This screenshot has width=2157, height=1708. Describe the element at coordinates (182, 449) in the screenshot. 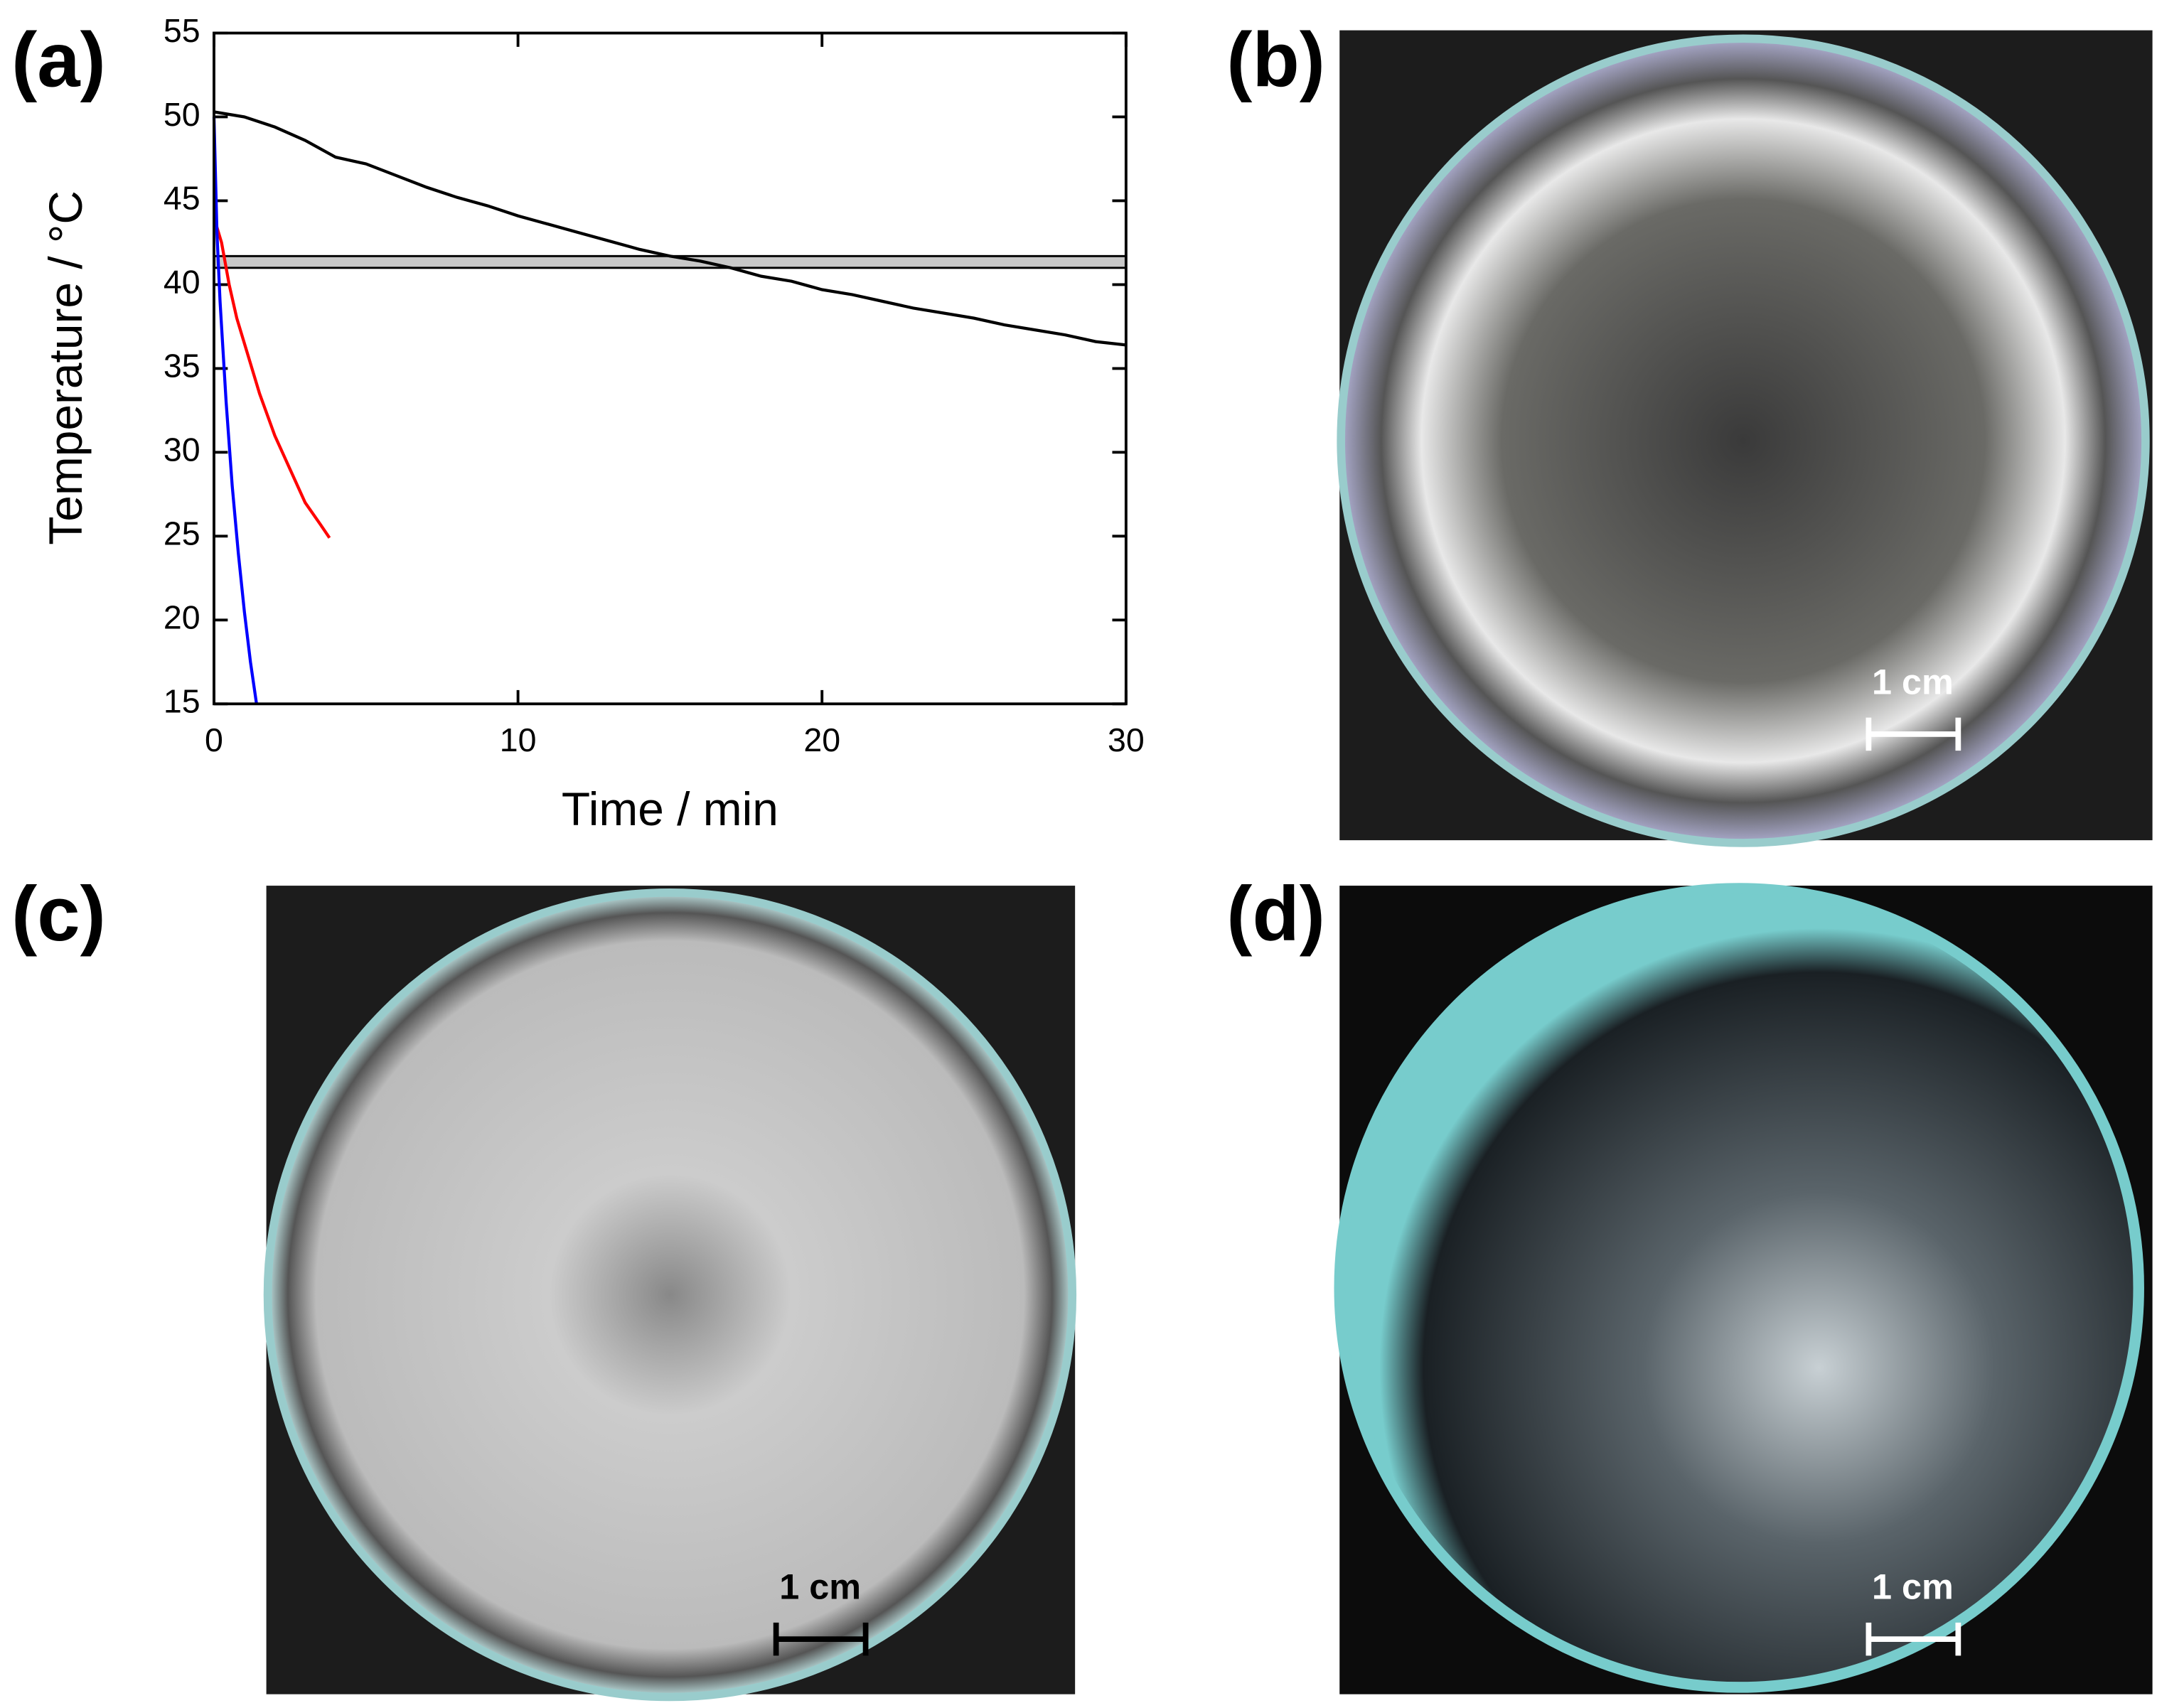

I see `y-tick-label: 30` at that location.